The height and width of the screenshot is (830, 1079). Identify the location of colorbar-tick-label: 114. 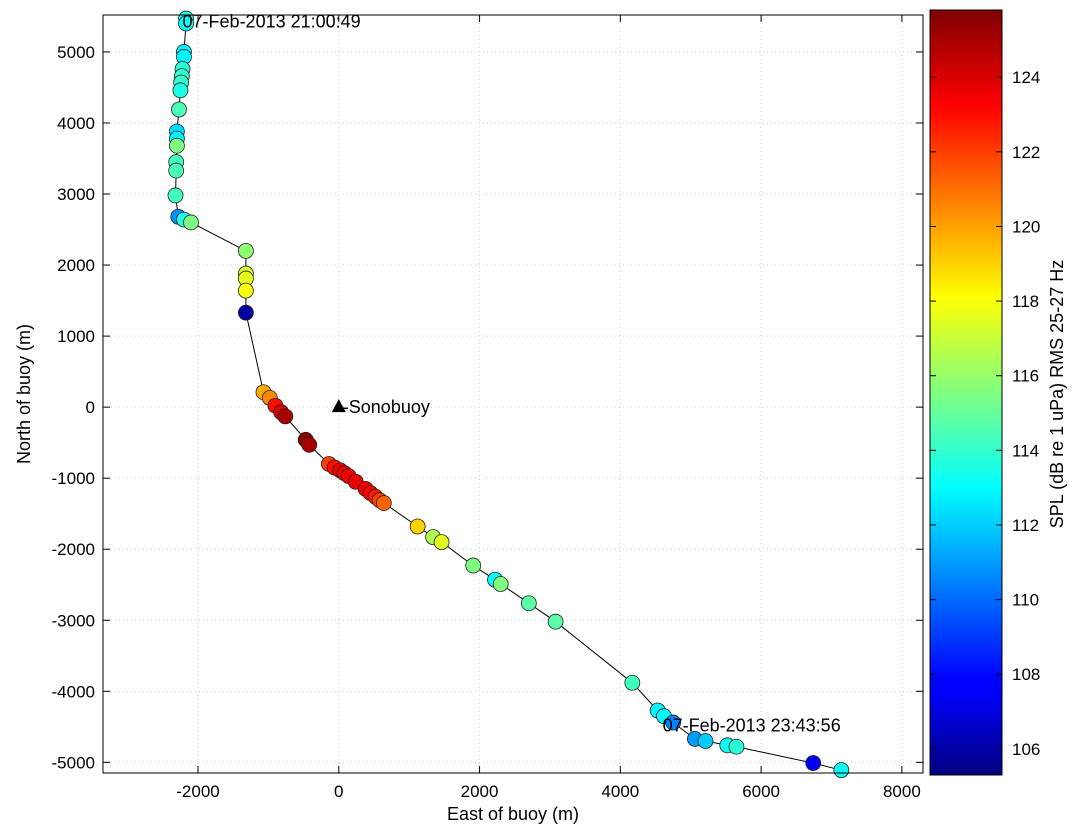
(1025, 450).